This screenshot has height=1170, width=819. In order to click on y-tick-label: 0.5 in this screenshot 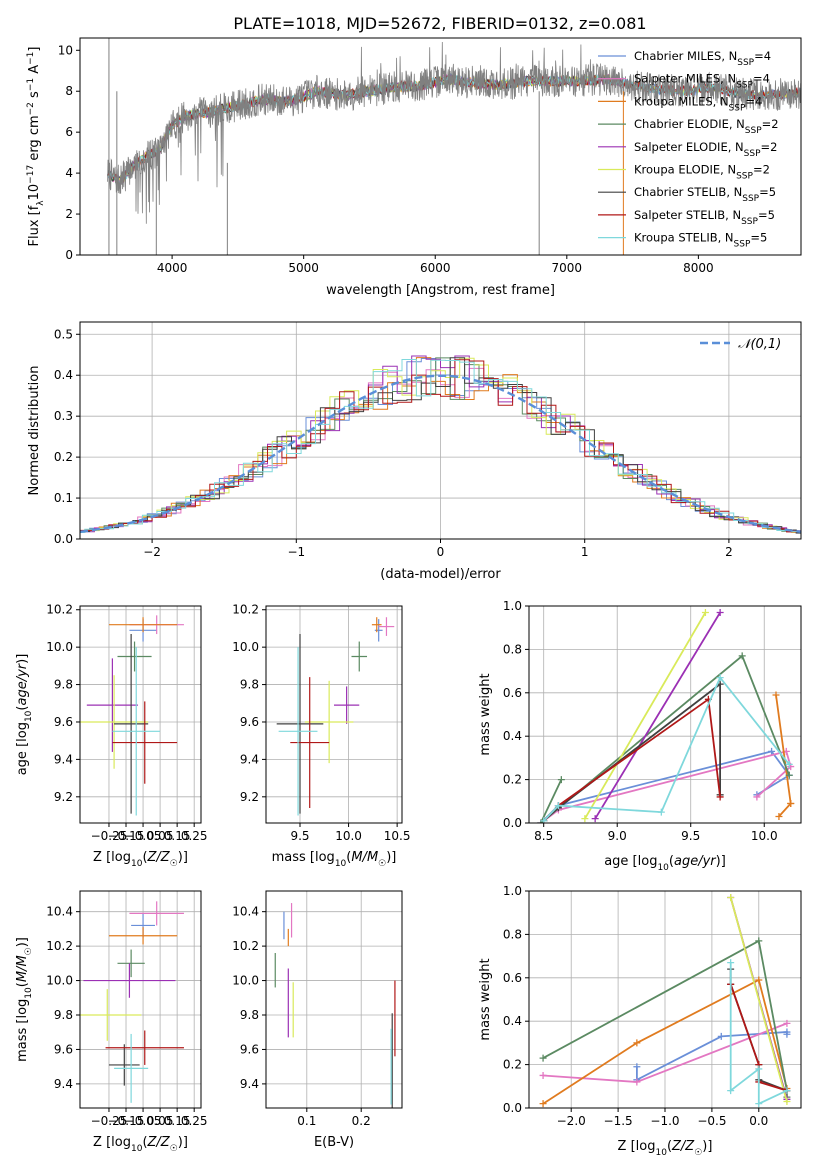, I will do `click(63, 334)`.